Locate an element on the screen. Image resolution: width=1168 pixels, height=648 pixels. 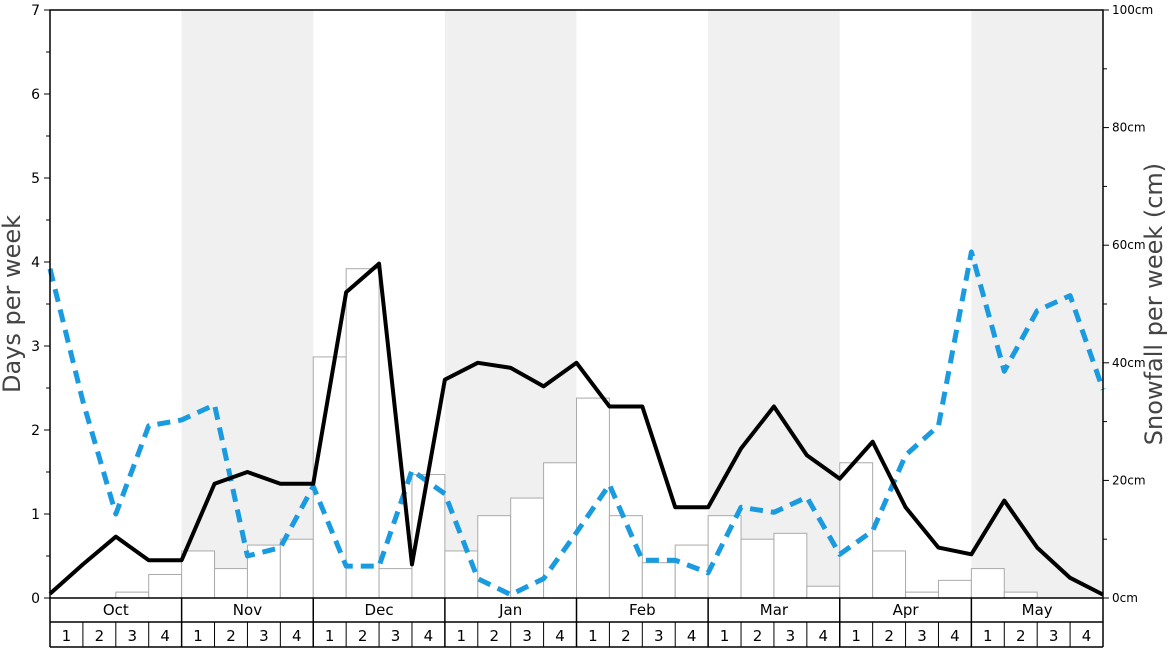
left-tick-label: 0 is located at coordinates (35, 599).